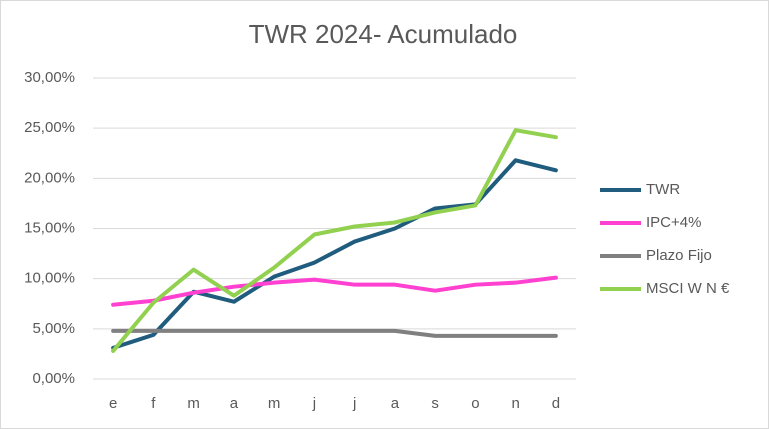 The image size is (769, 429). Describe the element at coordinates (113, 403) in the screenshot. I see `x-tick-label: e` at that location.